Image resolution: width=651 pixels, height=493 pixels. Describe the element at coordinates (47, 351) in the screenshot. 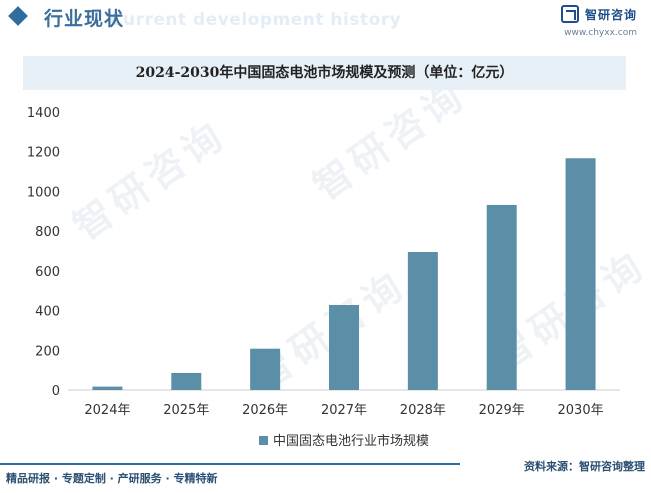

I see `y-tick-label: 200` at that location.